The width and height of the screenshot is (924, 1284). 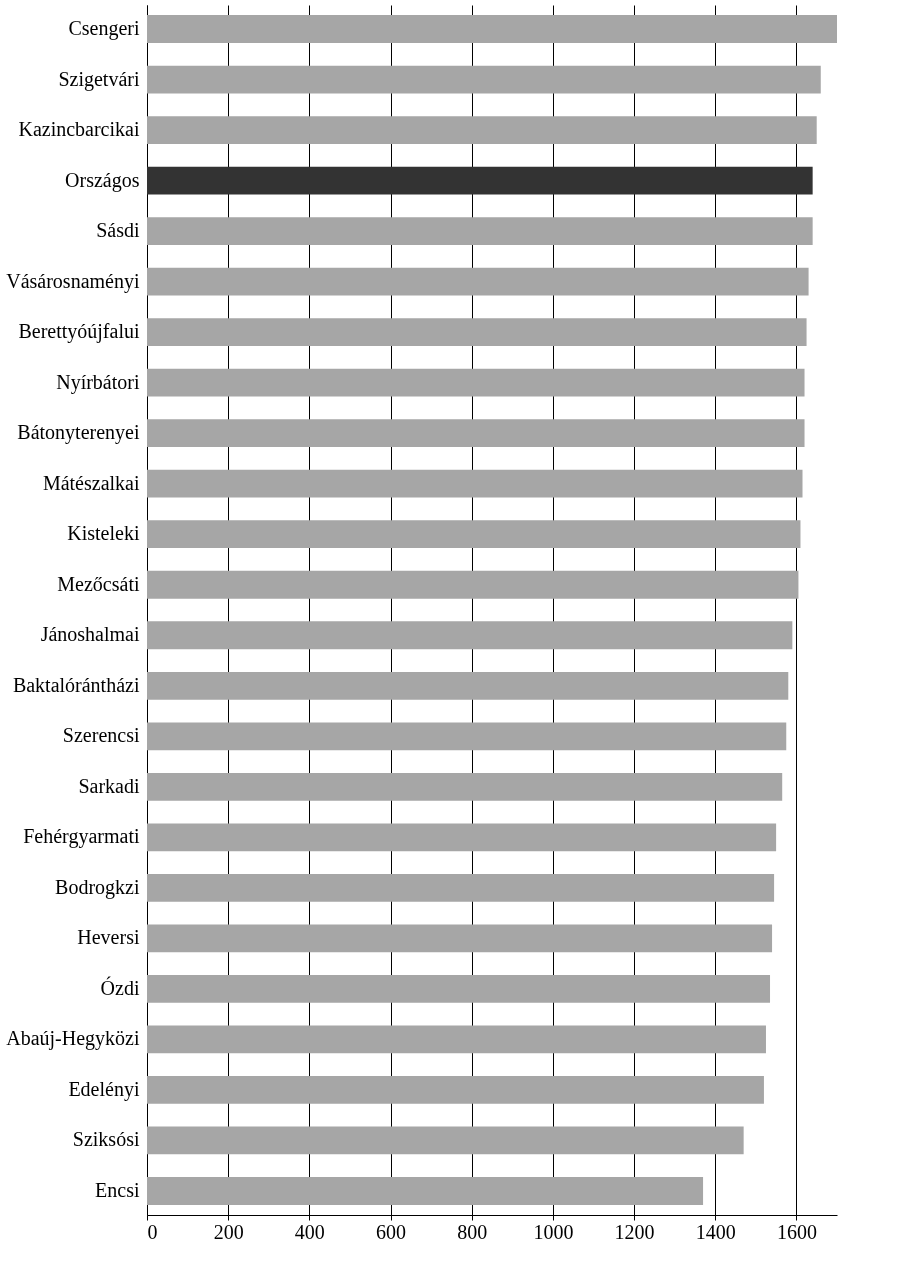 What do you see at coordinates (79, 332) in the screenshot?
I see `y-tick-label: Berettyóújfalui` at bounding box center [79, 332].